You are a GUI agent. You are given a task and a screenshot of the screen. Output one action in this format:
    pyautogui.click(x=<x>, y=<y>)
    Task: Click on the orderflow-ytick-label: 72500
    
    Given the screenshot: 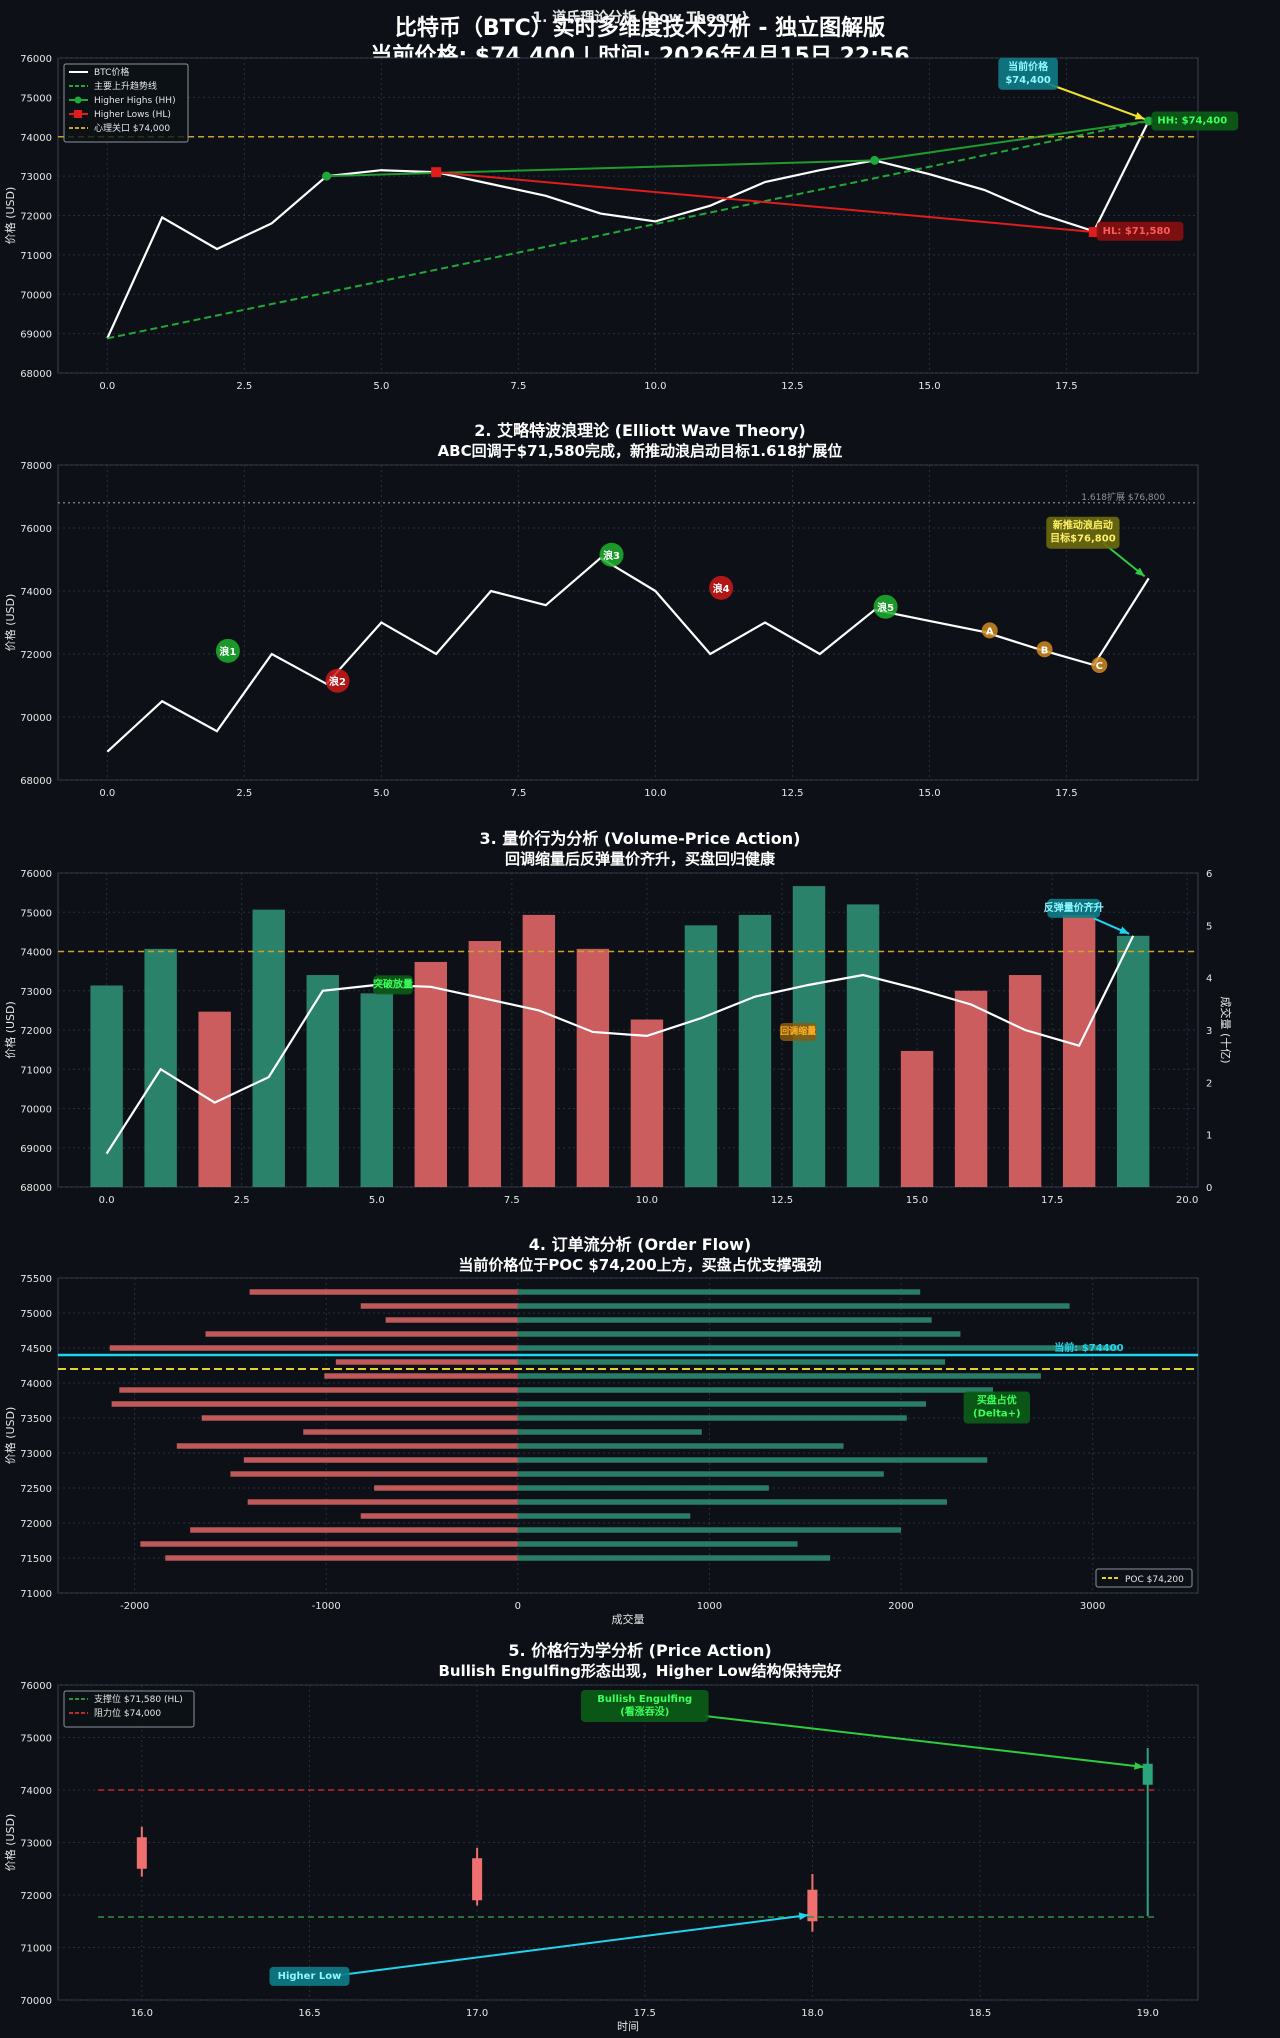 What is the action you would take?
    pyautogui.click(x=36, y=1489)
    